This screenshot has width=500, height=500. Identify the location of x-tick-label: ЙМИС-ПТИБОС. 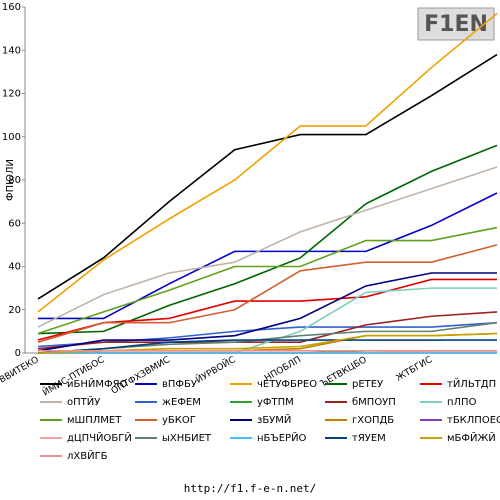
(73, 375).